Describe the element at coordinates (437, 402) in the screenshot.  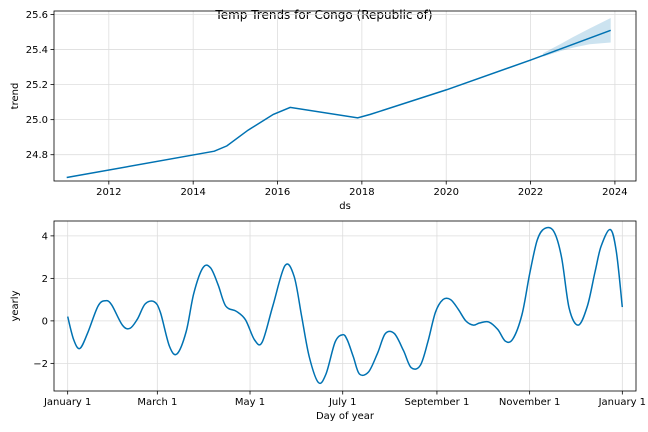
I see `yearly-x-tick-label: September 1` at that location.